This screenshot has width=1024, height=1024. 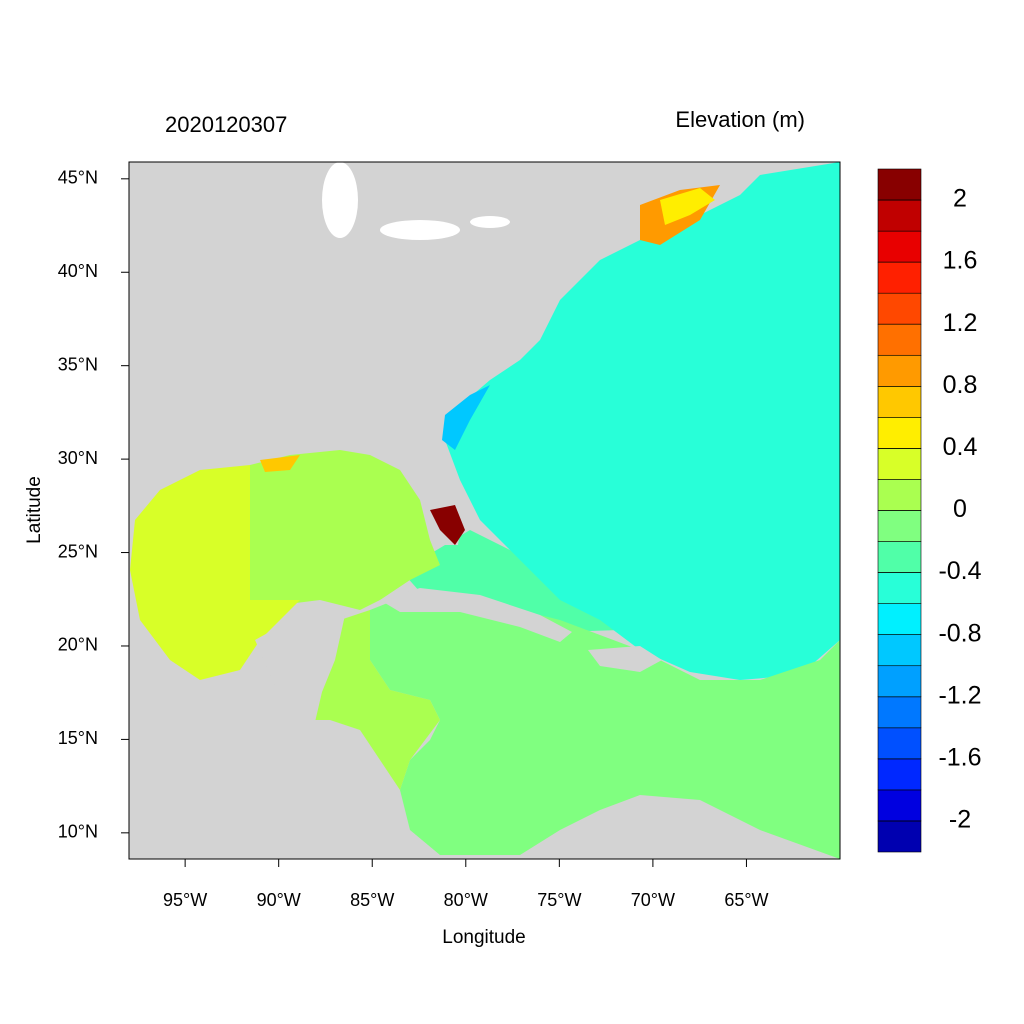 What do you see at coordinates (78, 551) in the screenshot?
I see `y-tick-label: 25°N` at bounding box center [78, 551].